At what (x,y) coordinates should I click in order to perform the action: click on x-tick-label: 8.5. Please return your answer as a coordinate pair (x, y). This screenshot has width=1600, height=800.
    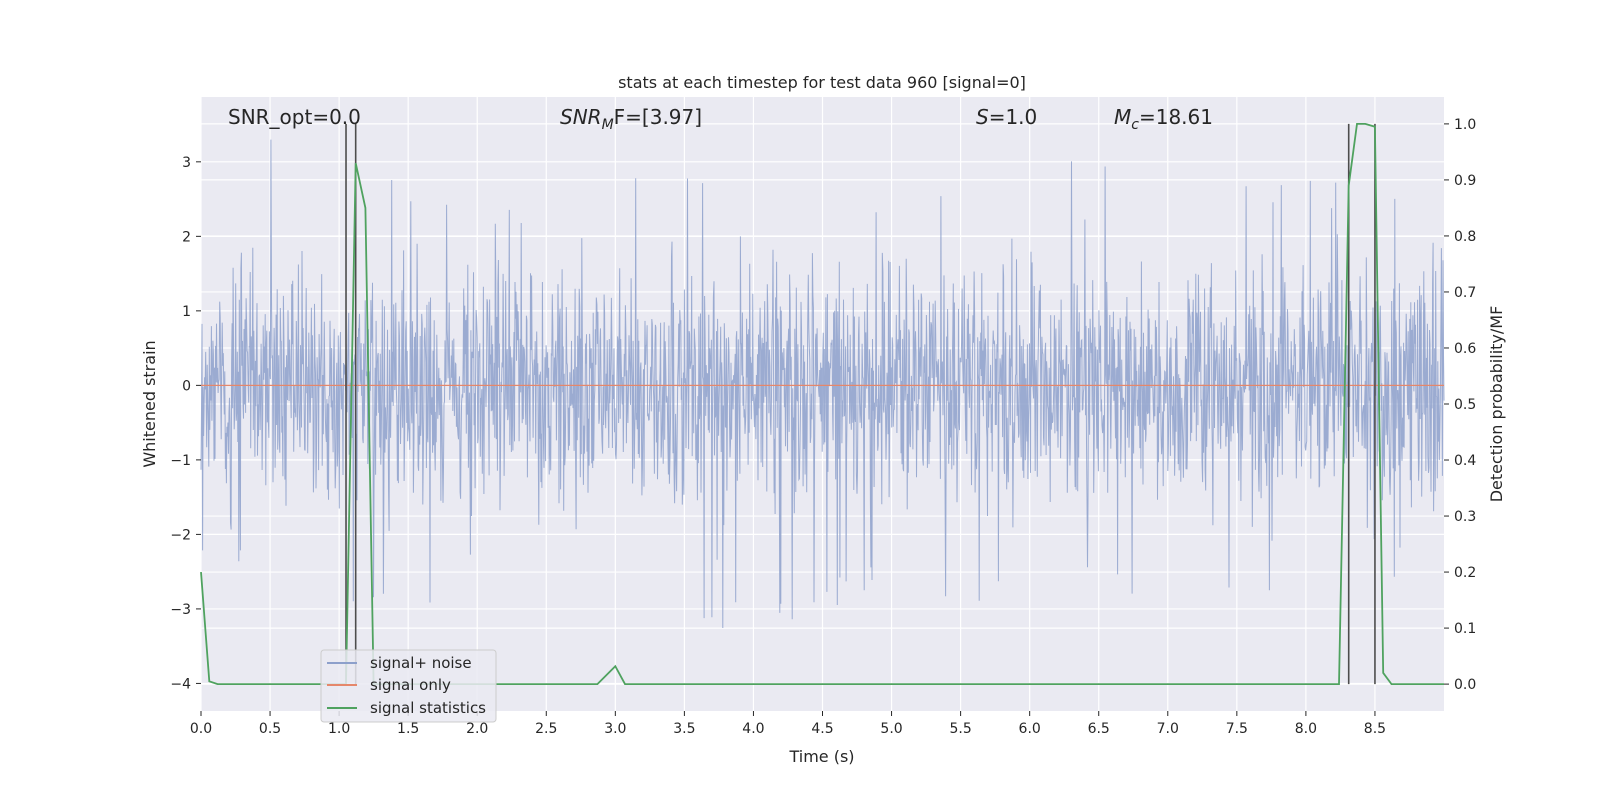
    Looking at the image, I should click on (1375, 729).